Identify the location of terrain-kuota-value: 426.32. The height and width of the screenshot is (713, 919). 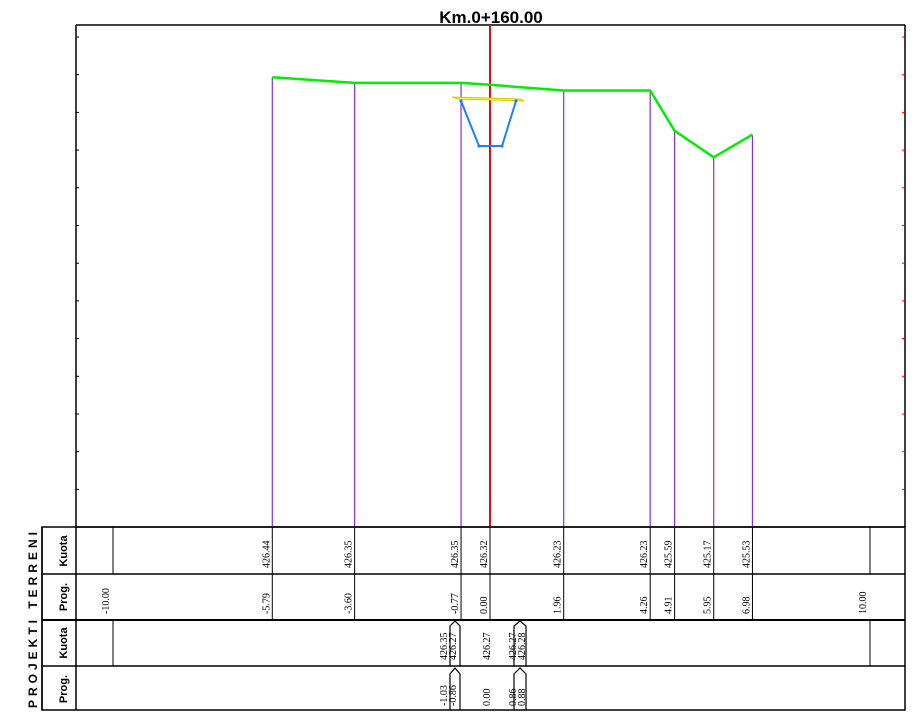
(484, 555).